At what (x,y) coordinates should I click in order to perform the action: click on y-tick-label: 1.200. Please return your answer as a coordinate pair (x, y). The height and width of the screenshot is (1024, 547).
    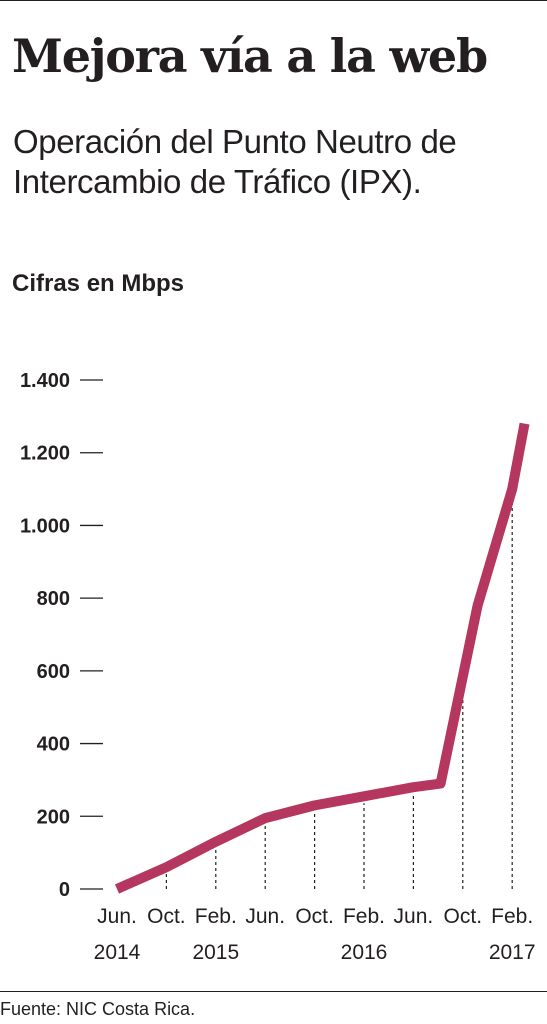
    Looking at the image, I should click on (45, 454).